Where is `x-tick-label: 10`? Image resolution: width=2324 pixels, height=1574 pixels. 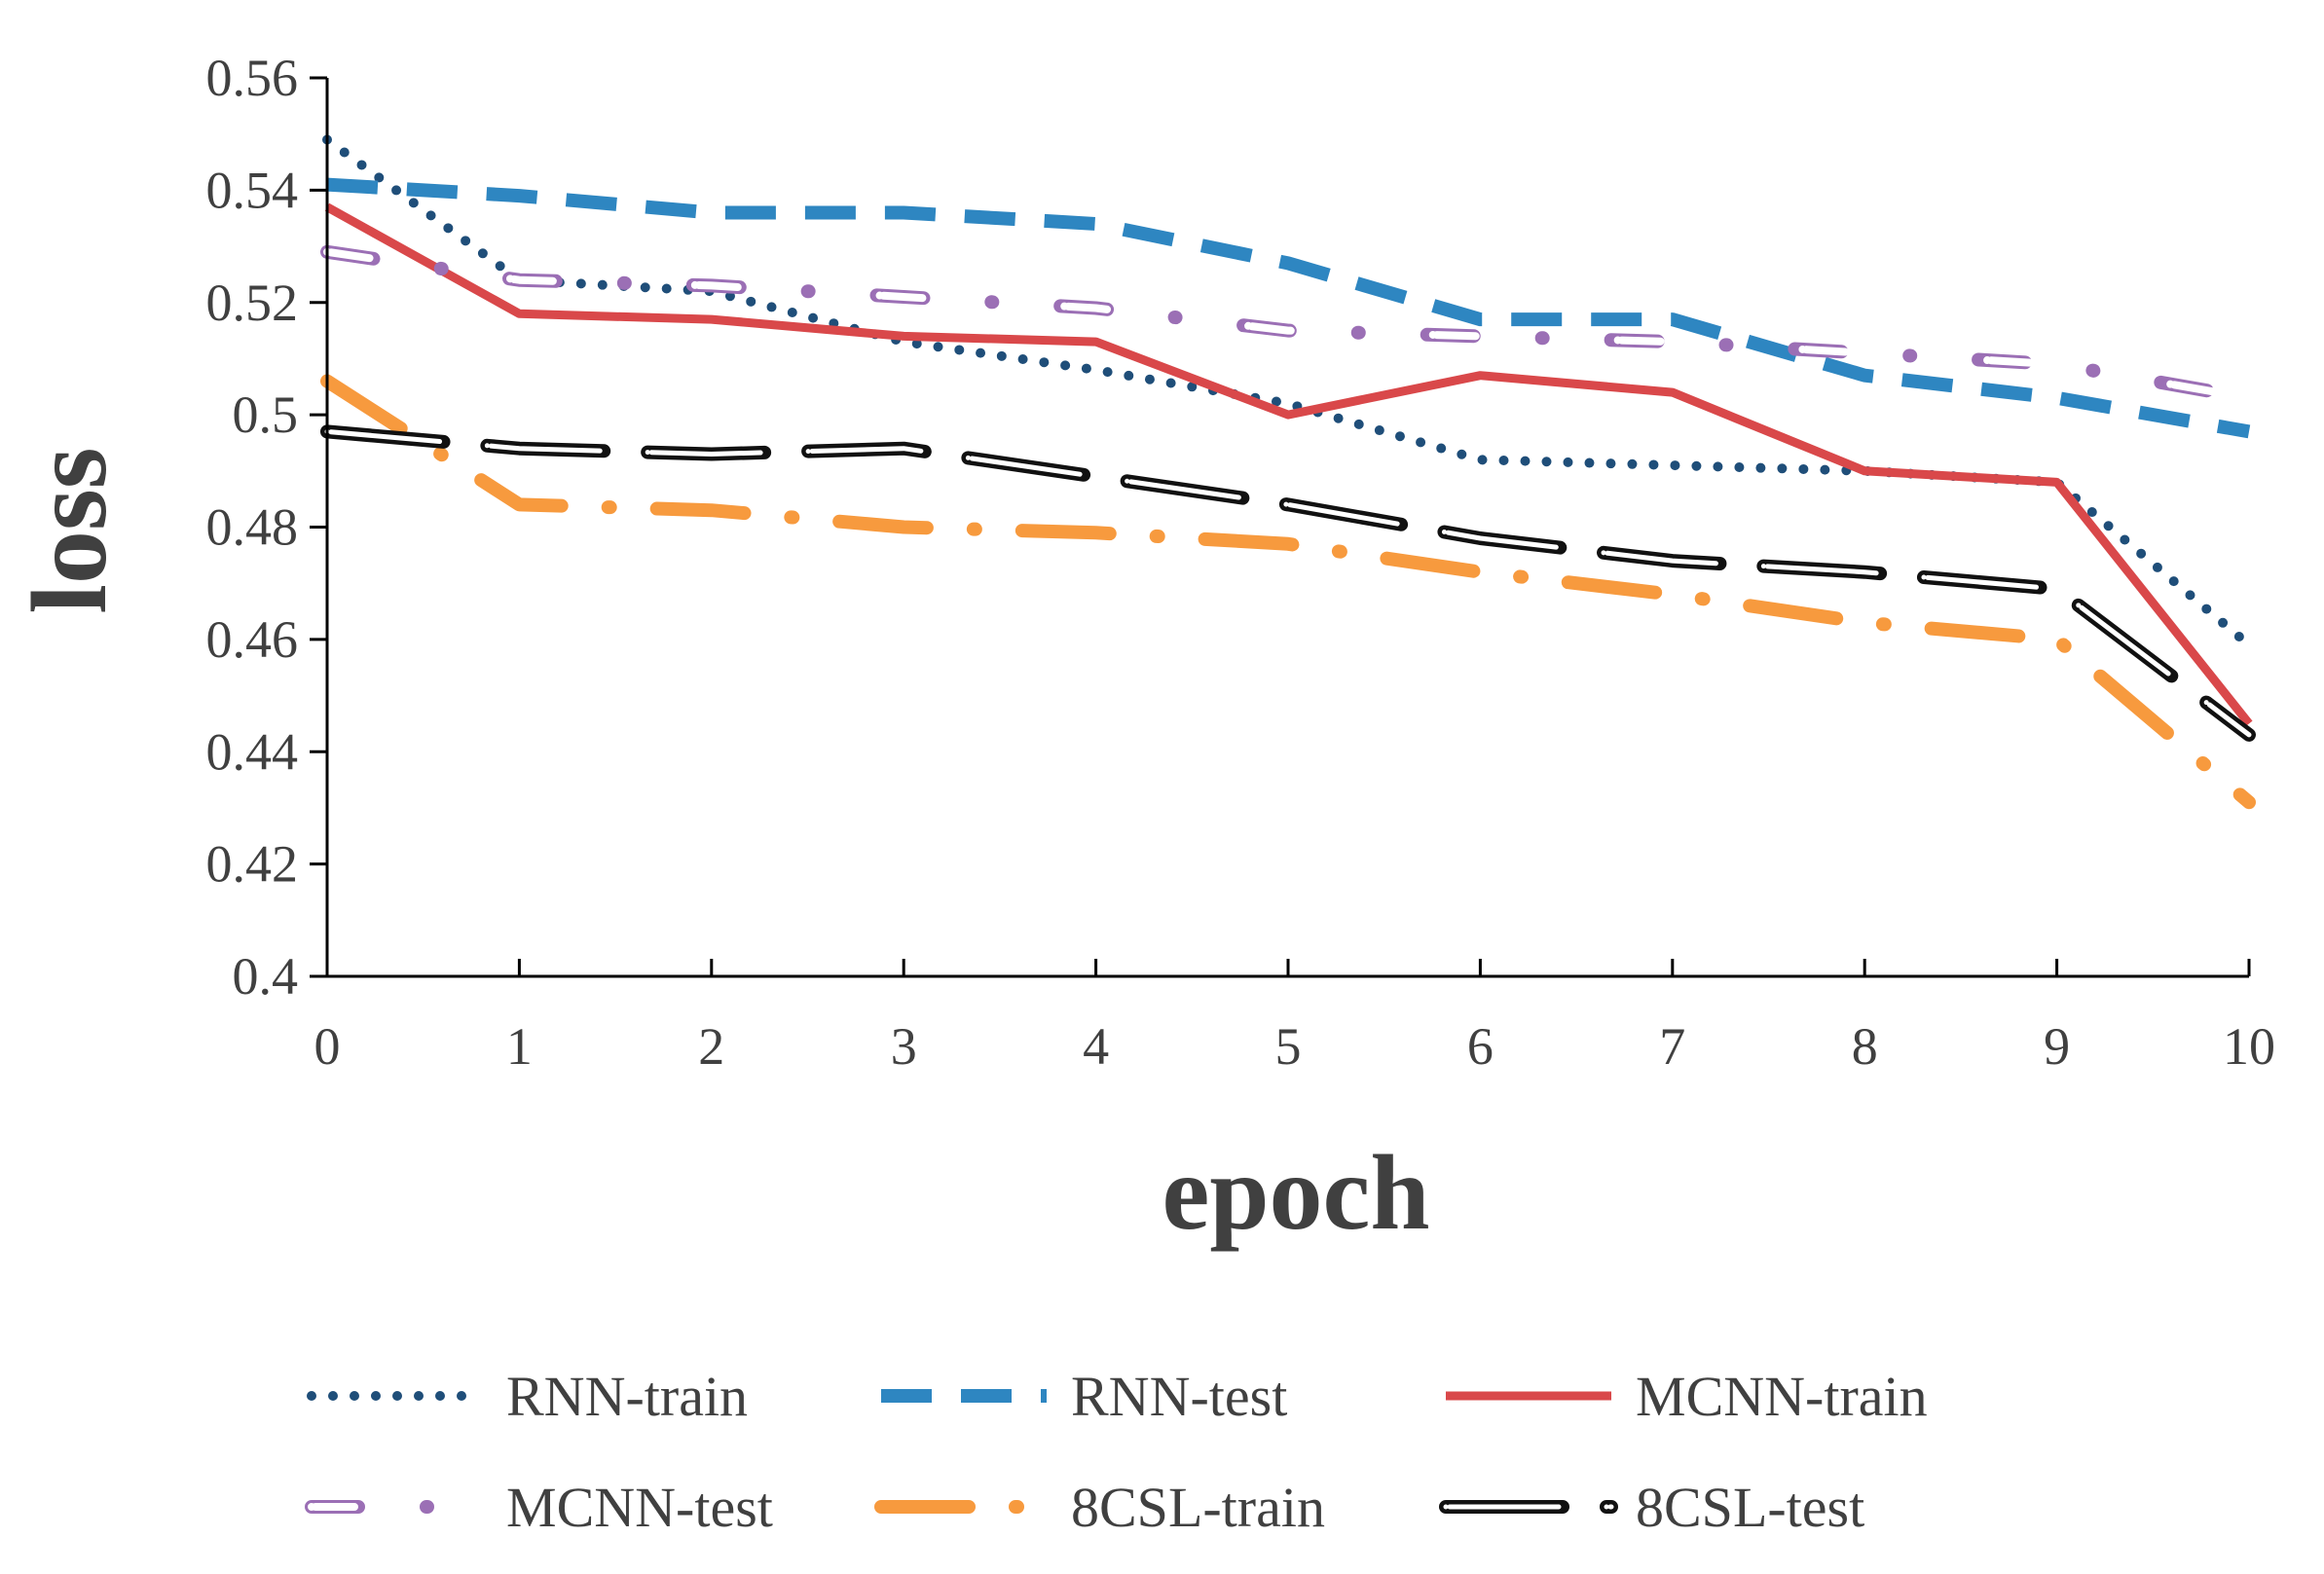
x-tick-label: 10 is located at coordinates (2249, 1046).